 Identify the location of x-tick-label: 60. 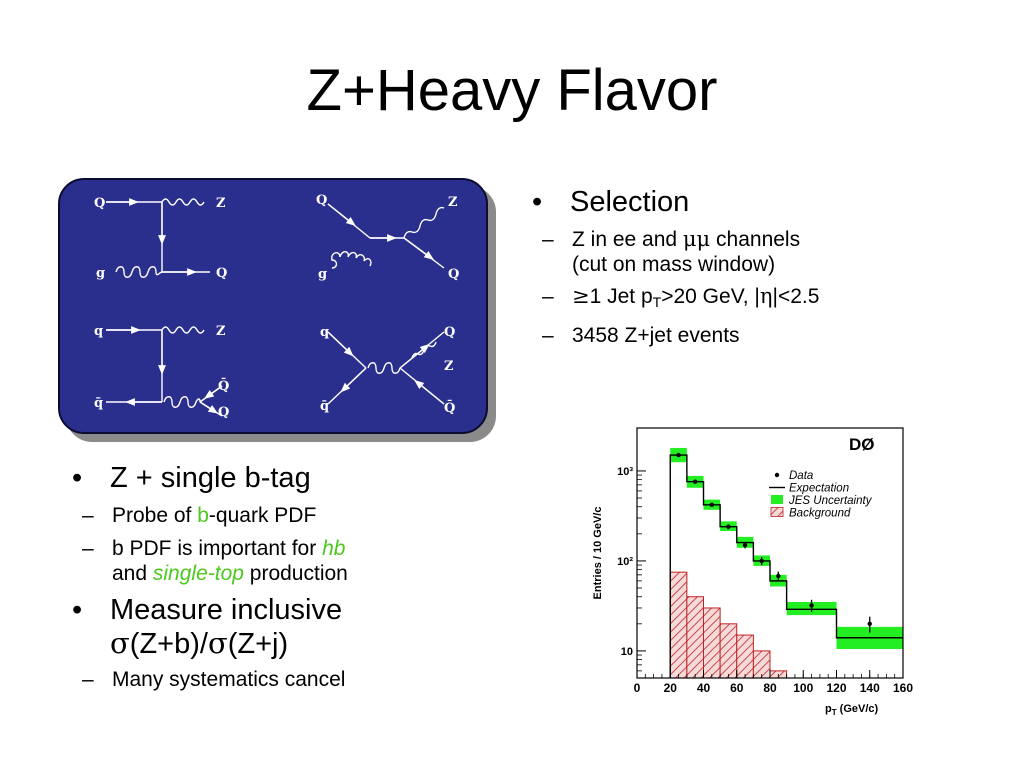
(737, 688).